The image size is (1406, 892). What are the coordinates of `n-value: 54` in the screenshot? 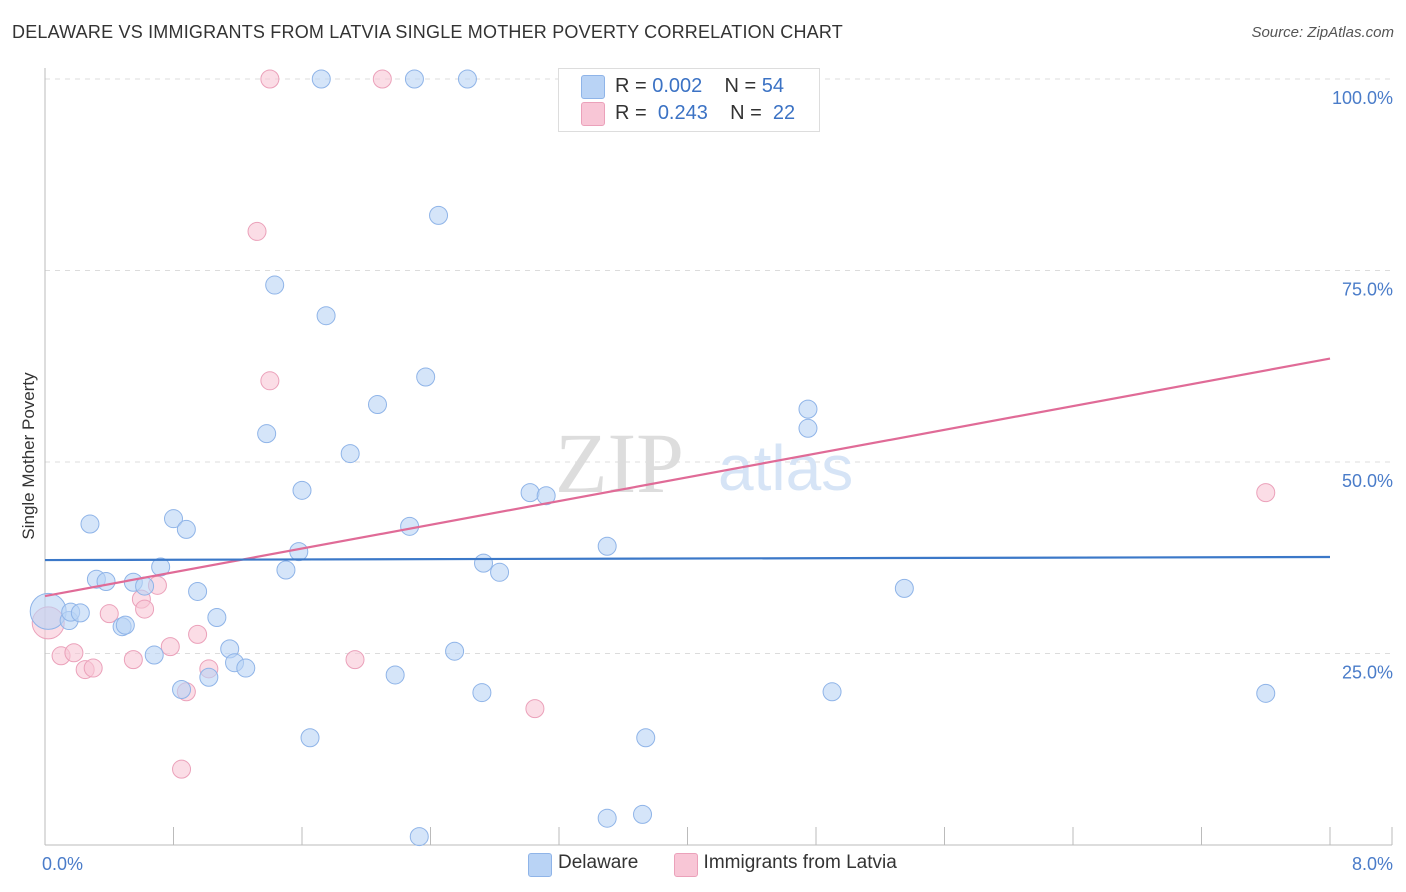 It's located at (773, 86).